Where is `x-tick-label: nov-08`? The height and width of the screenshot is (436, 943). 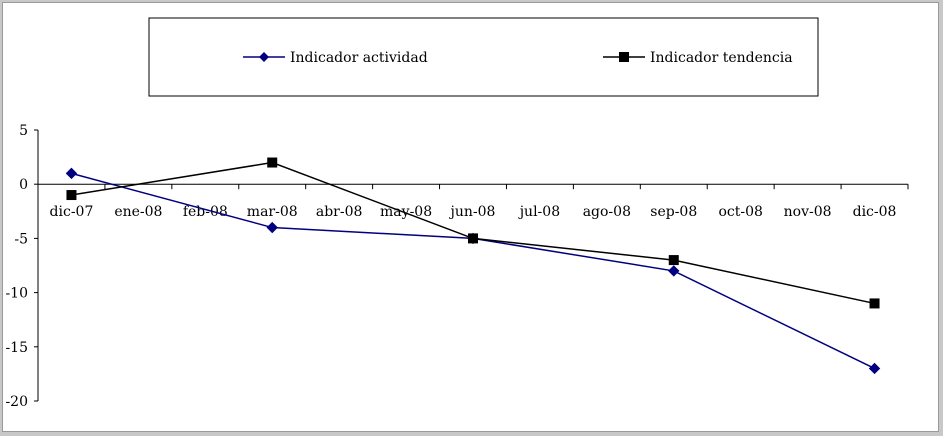
x-tick-label: nov-08 is located at coordinates (808, 212).